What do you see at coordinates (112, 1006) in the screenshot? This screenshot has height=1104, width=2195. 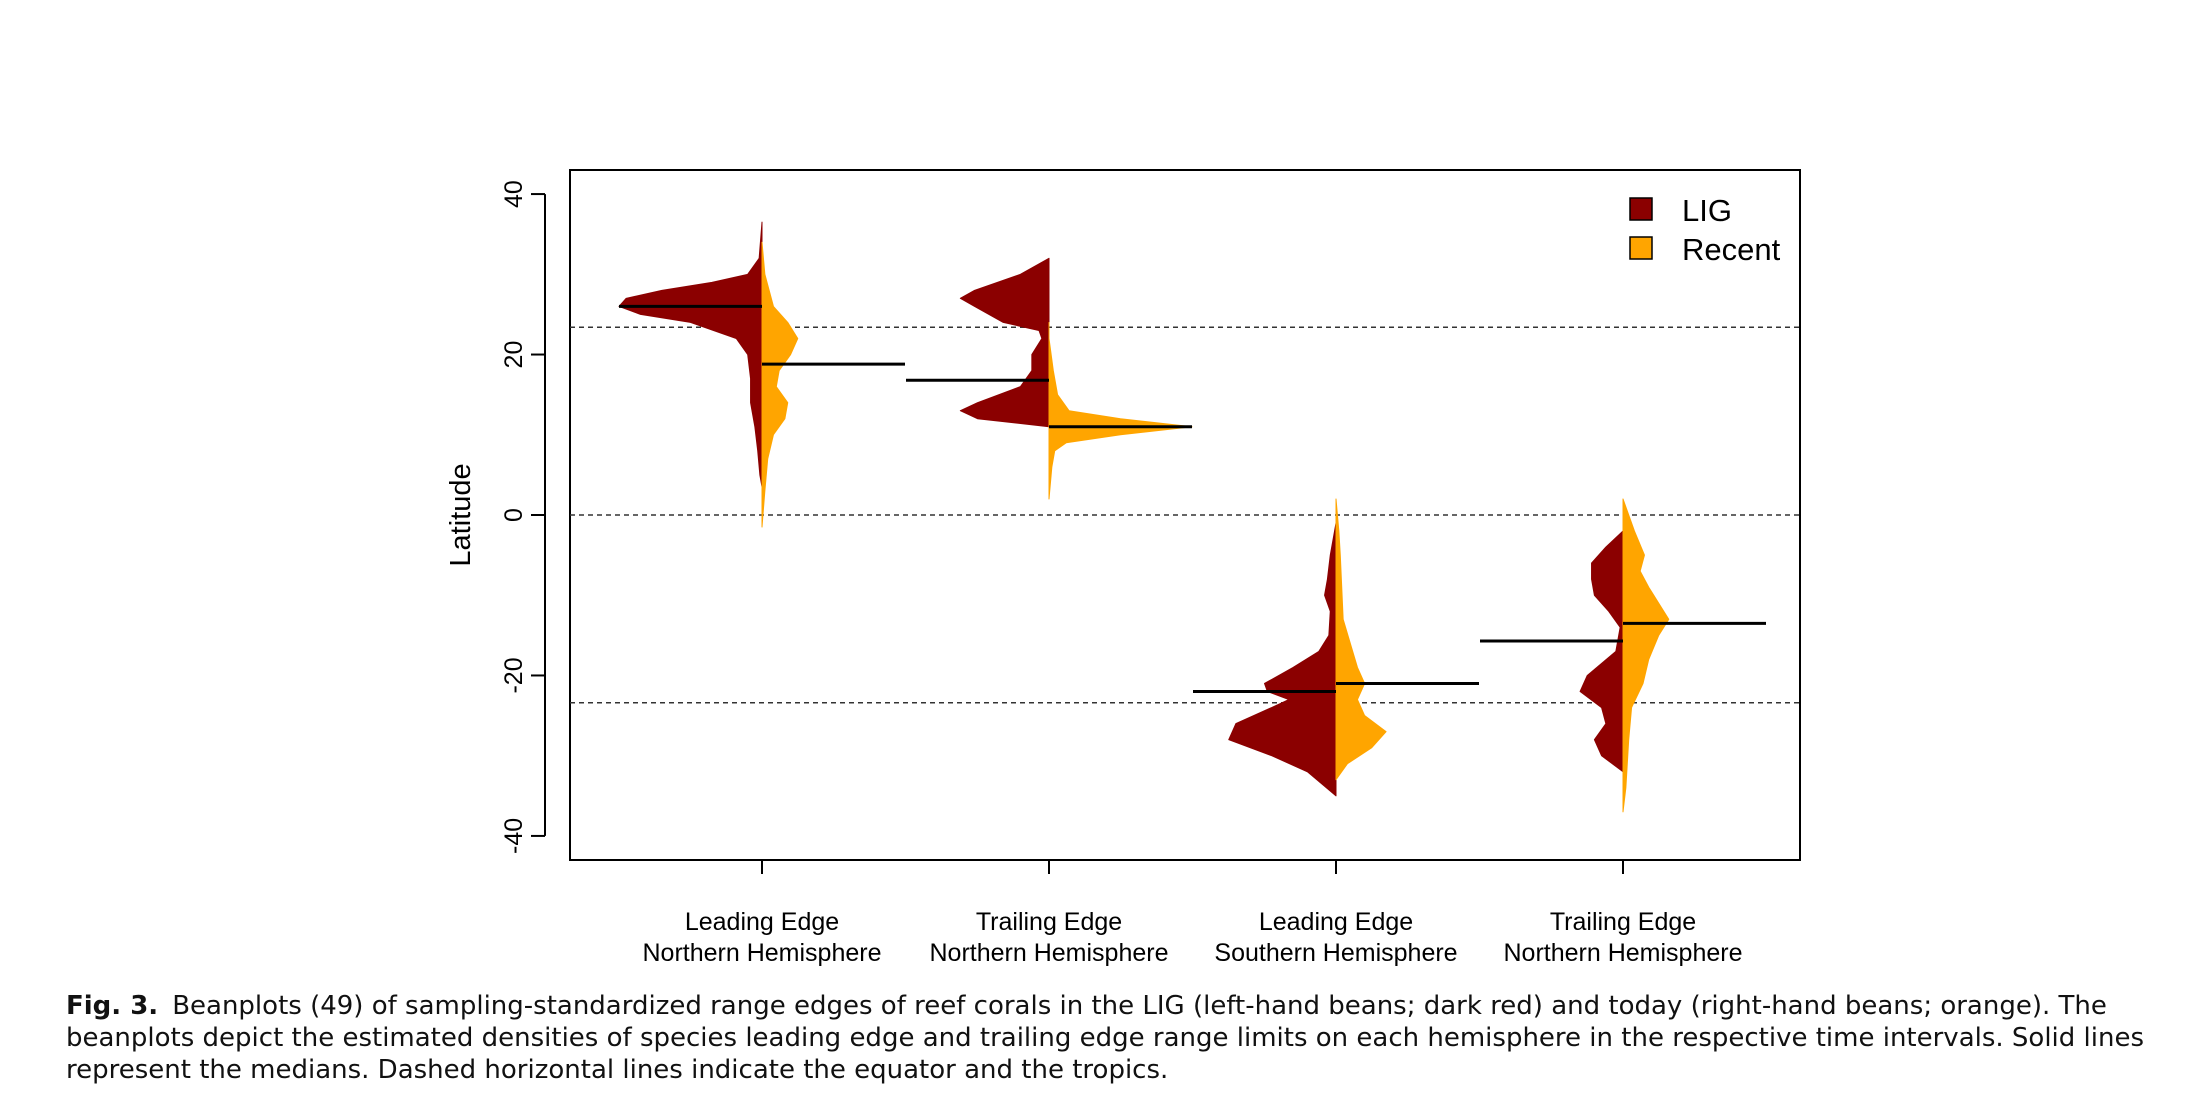 I see `figure-label: Fig. 3.` at bounding box center [112, 1006].